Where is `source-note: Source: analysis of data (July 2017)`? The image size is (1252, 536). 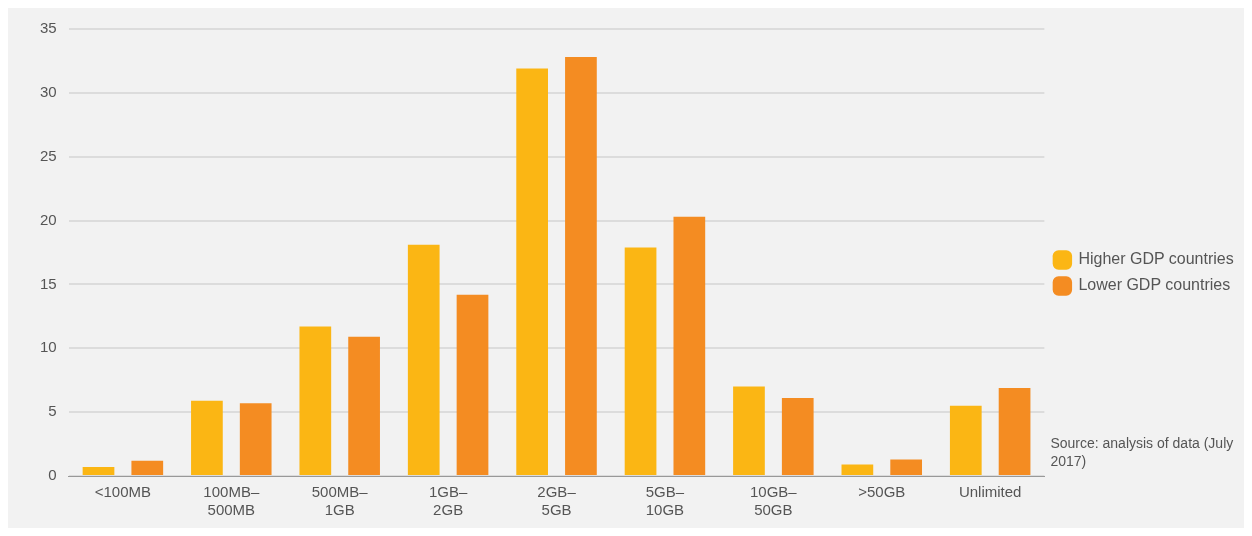 source-note: Source: analysis of data (July 2017) is located at coordinates (1142, 452).